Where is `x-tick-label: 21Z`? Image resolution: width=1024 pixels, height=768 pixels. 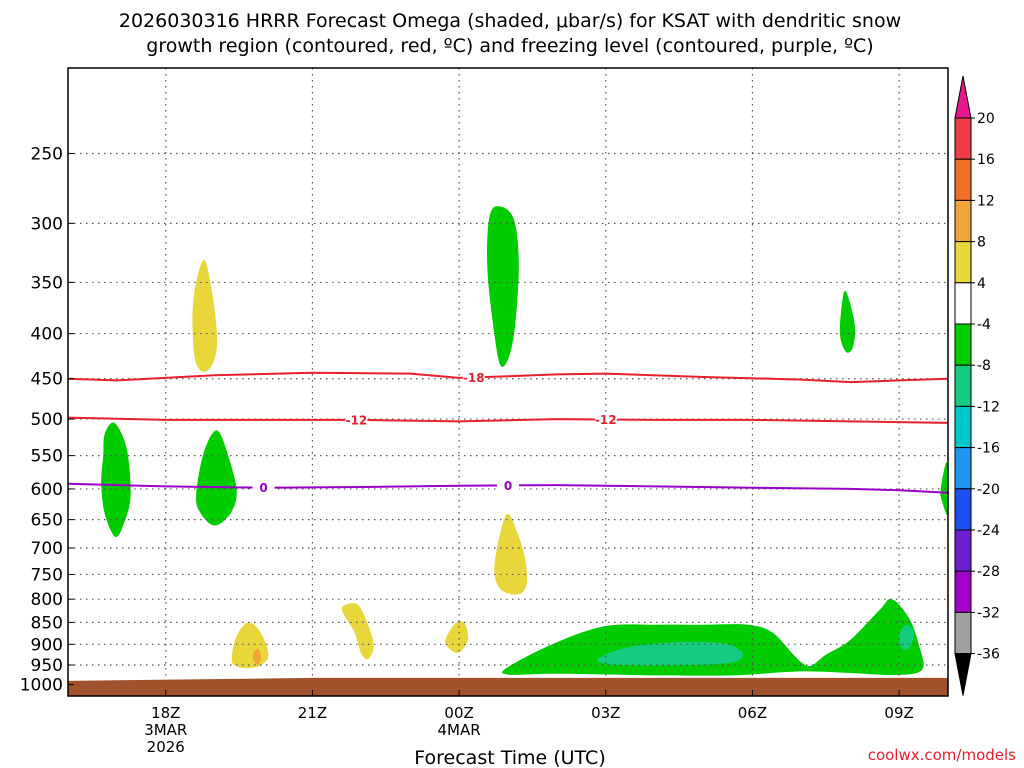 x-tick-label: 21Z is located at coordinates (312, 713).